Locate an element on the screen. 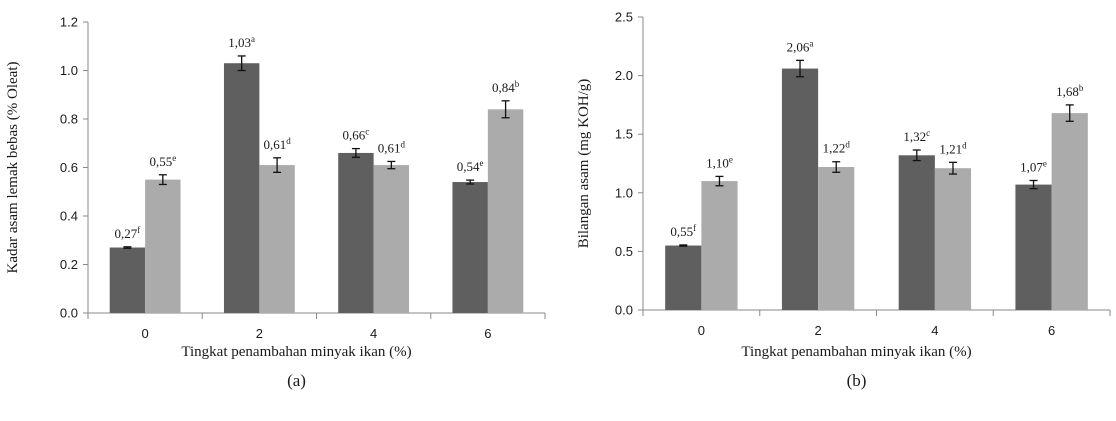  y-axis-title: Kadar asam lemak bebas (% Oleat) is located at coordinates (13, 168).